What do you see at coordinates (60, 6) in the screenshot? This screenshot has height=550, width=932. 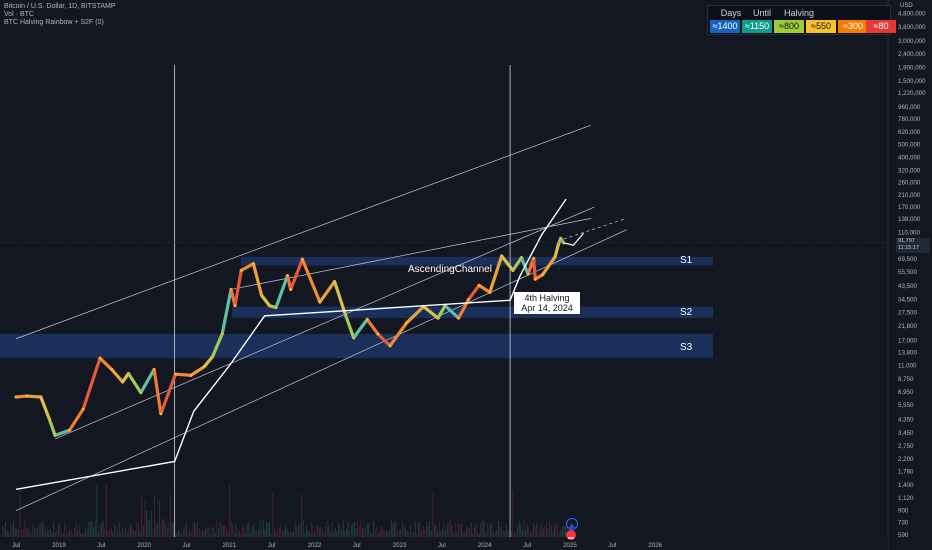 I see `symbol-title: Bitcoin / U.S. Dollar, 1D, BITSTAMP` at bounding box center [60, 6].